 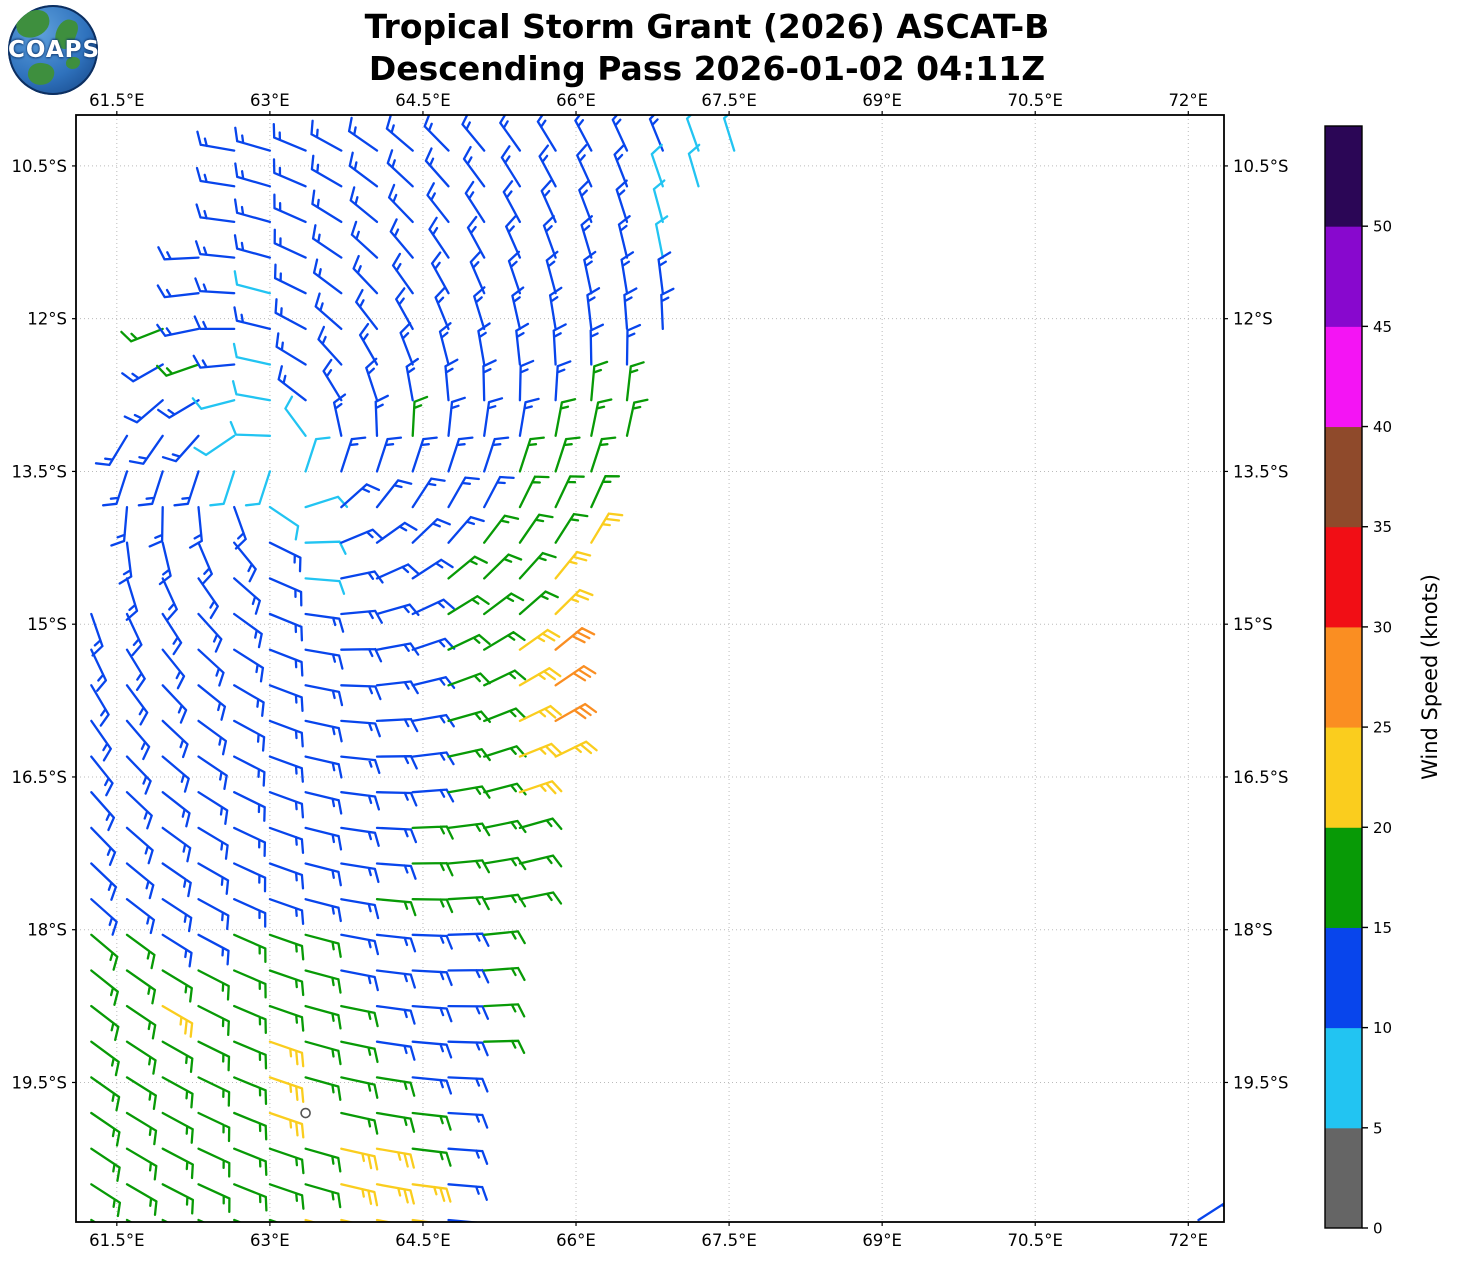 I want to click on colorbar-tick-label: 15, so click(x=1382, y=928).